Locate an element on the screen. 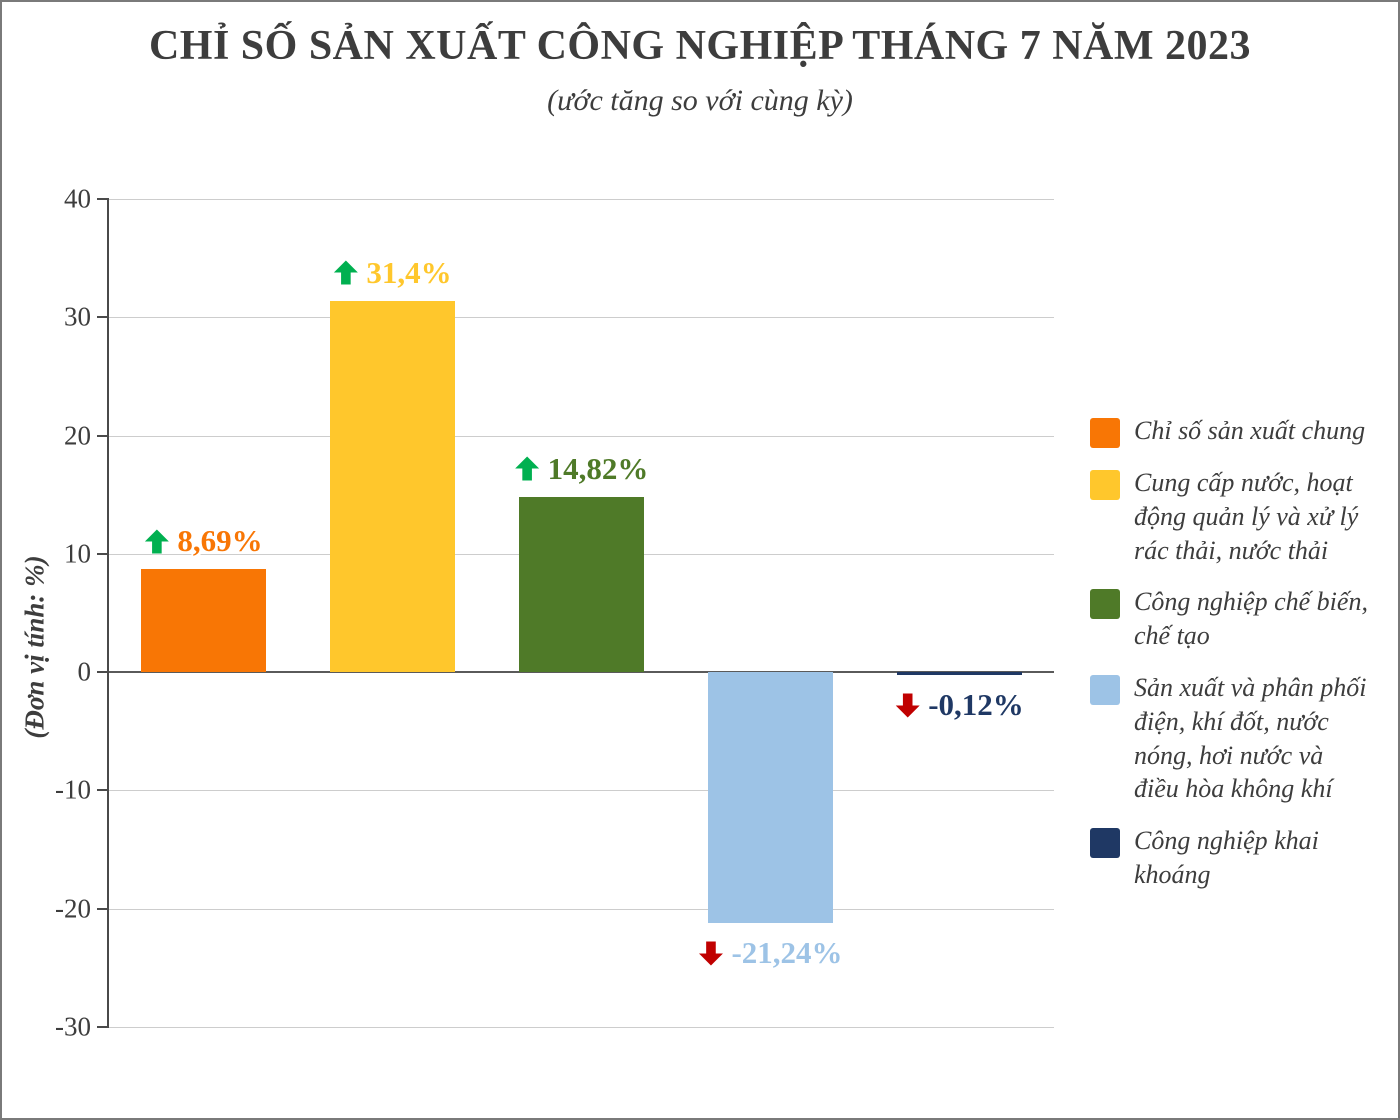  y-tick-label: 40 is located at coordinates (77, 198).